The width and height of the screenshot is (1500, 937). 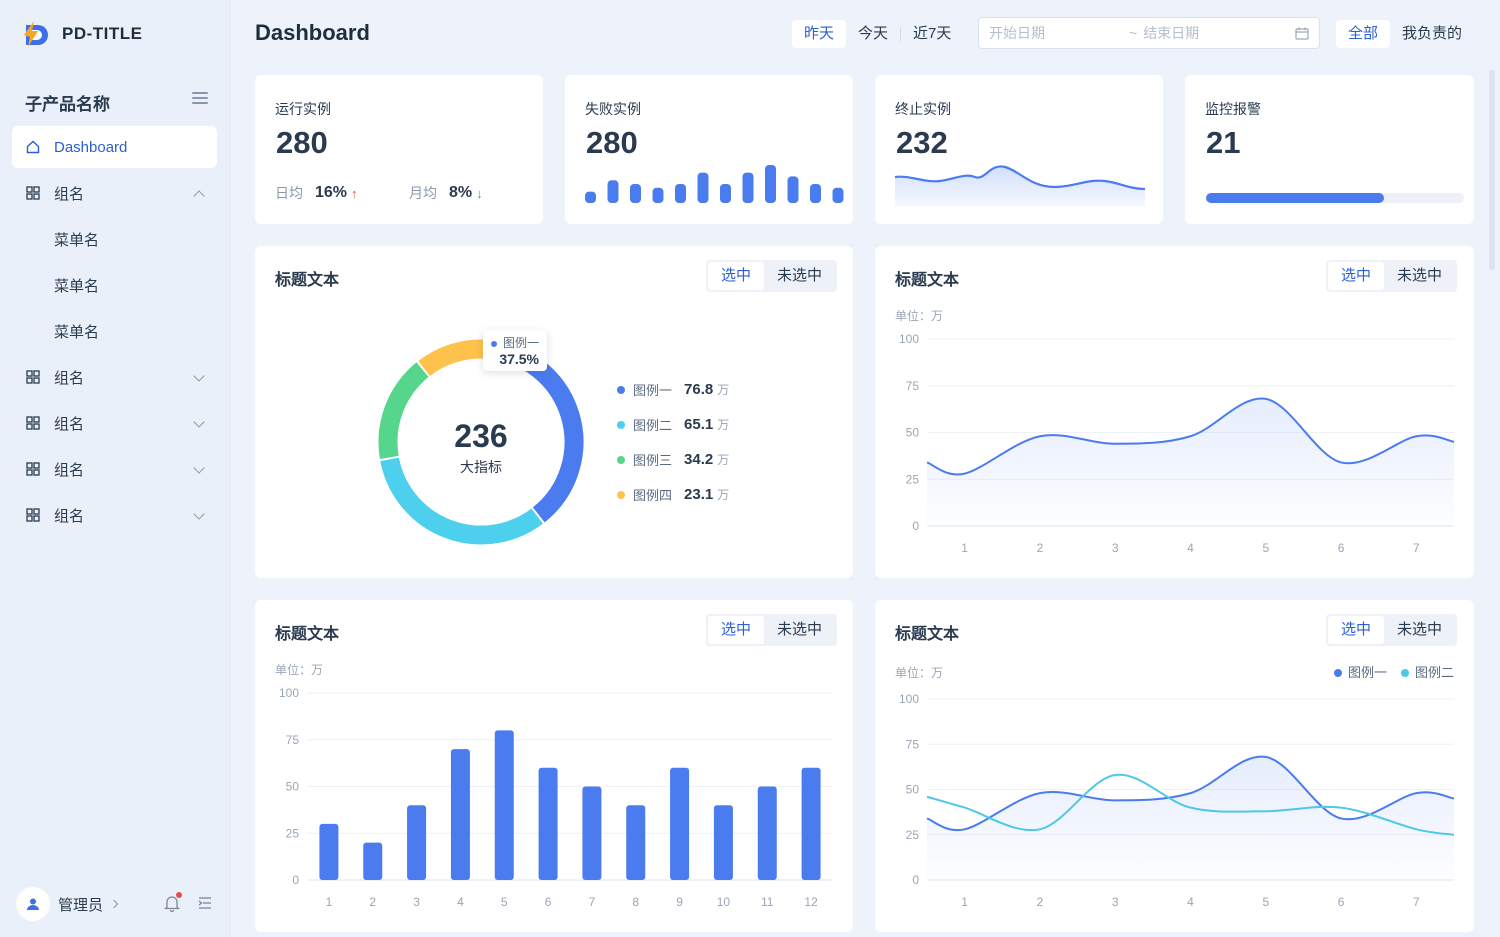 I want to click on y-tick-label: 25, so click(x=293, y=833).